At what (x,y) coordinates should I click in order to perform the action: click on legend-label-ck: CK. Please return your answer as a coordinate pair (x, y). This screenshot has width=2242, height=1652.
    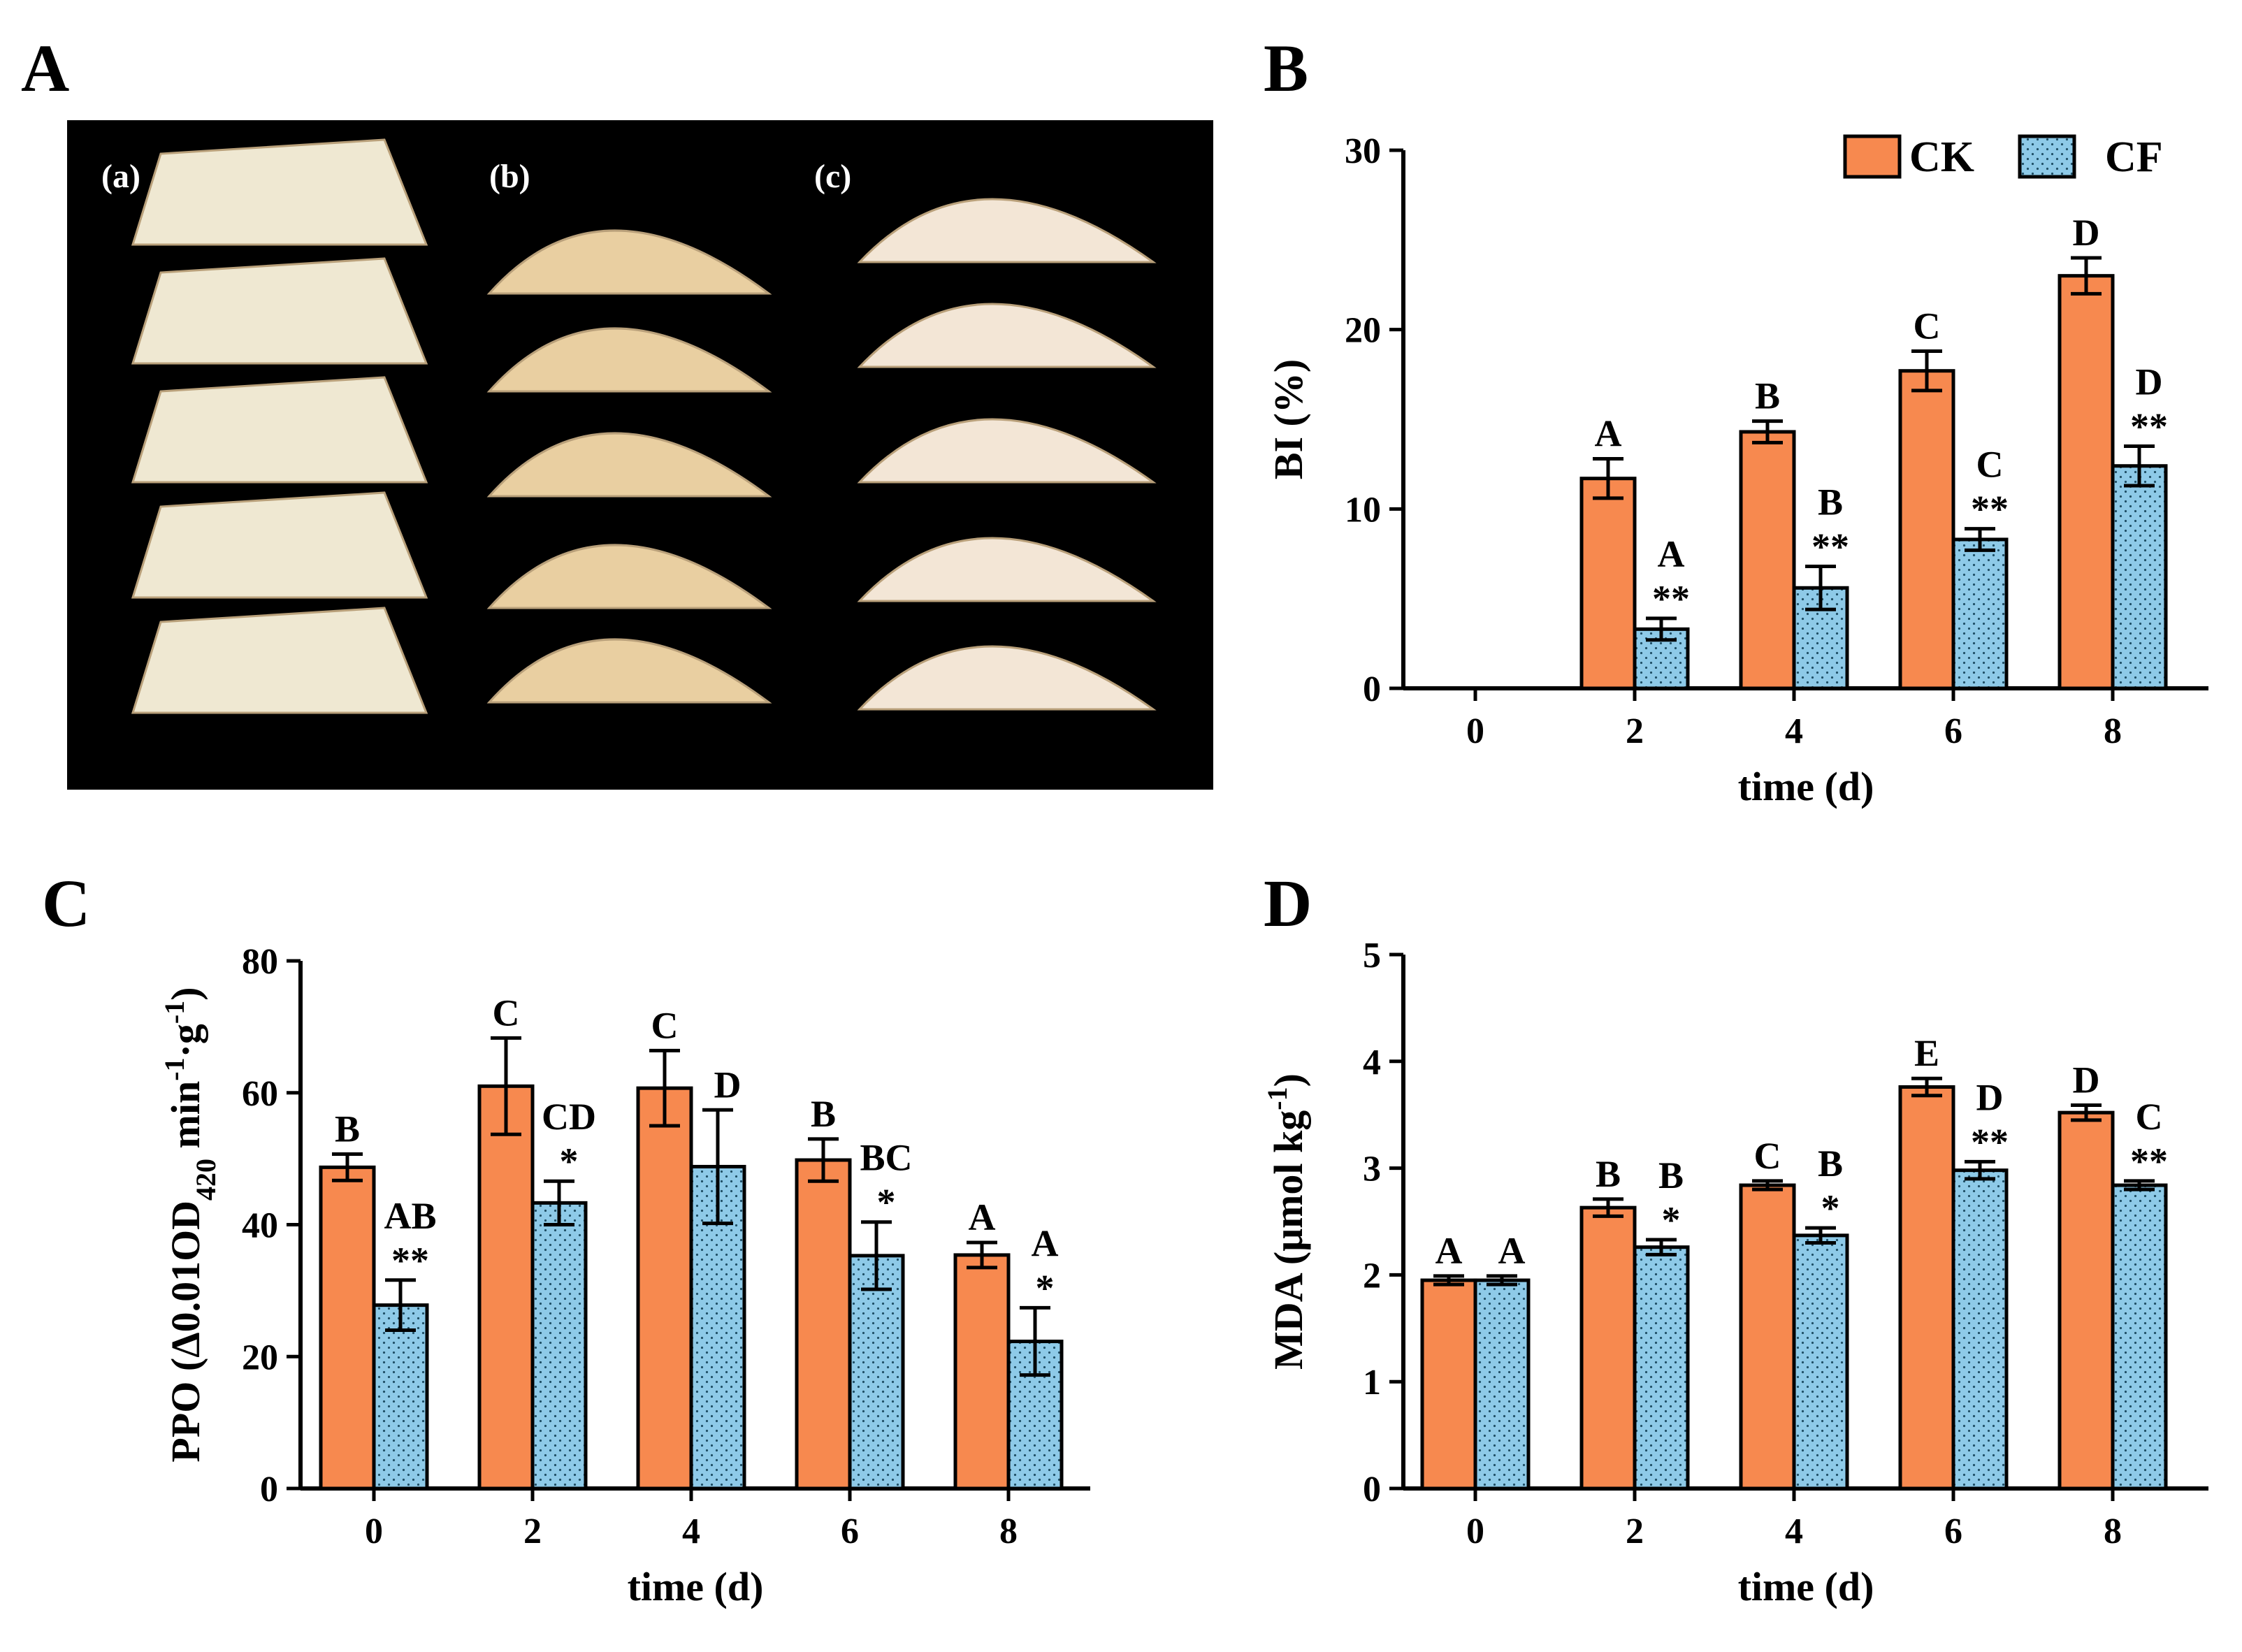
    Looking at the image, I should click on (1942, 157).